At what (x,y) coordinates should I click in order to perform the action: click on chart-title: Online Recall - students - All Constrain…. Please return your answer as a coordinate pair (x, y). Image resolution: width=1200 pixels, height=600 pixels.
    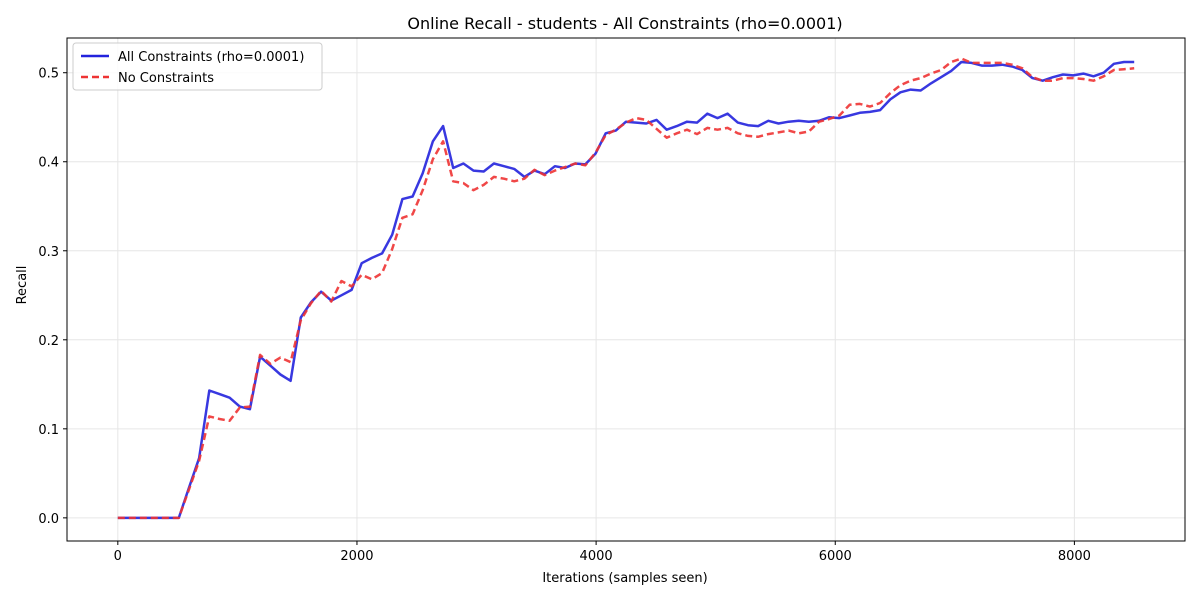
    Looking at the image, I should click on (624, 23).